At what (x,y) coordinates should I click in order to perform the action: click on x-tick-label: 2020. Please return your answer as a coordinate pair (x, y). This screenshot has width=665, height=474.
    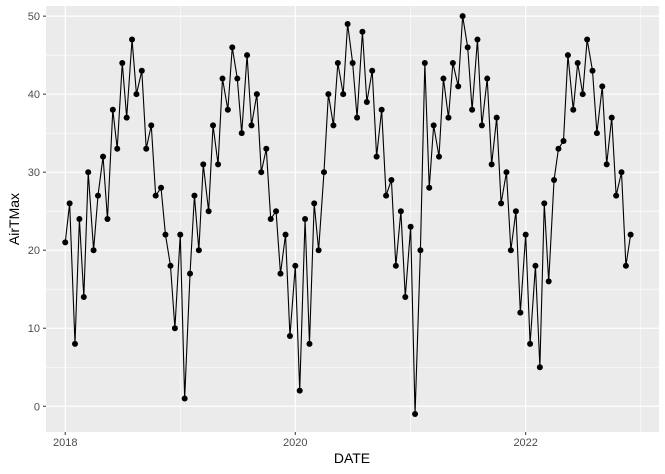
    Looking at the image, I should click on (295, 443).